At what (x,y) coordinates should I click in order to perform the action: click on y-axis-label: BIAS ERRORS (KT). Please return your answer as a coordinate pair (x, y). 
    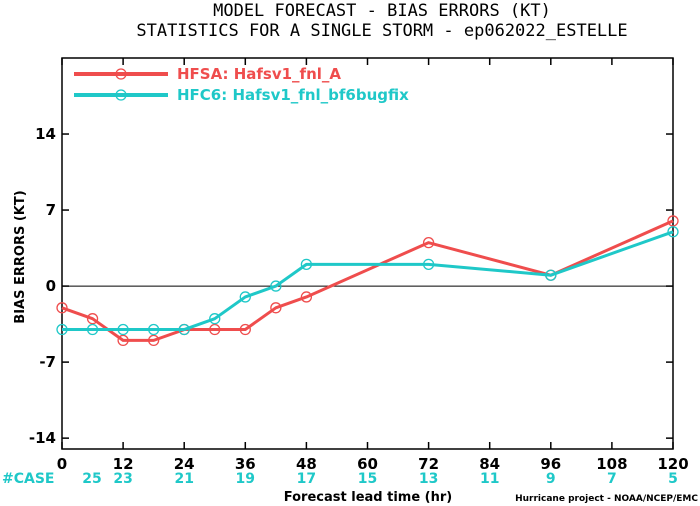
    Looking at the image, I should click on (20, 256).